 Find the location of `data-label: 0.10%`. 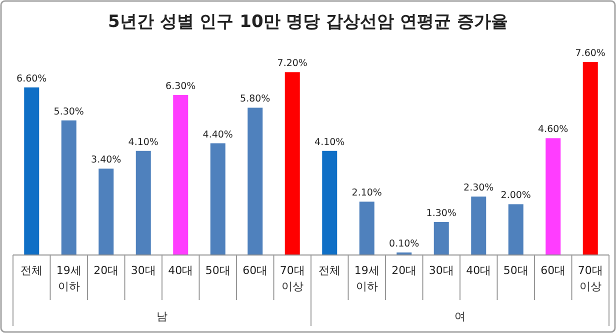

data-label: 0.10% is located at coordinates (404, 244).